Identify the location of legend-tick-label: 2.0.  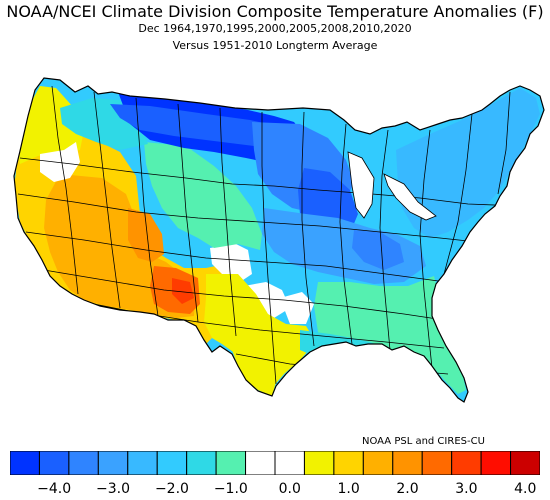
(407, 489).